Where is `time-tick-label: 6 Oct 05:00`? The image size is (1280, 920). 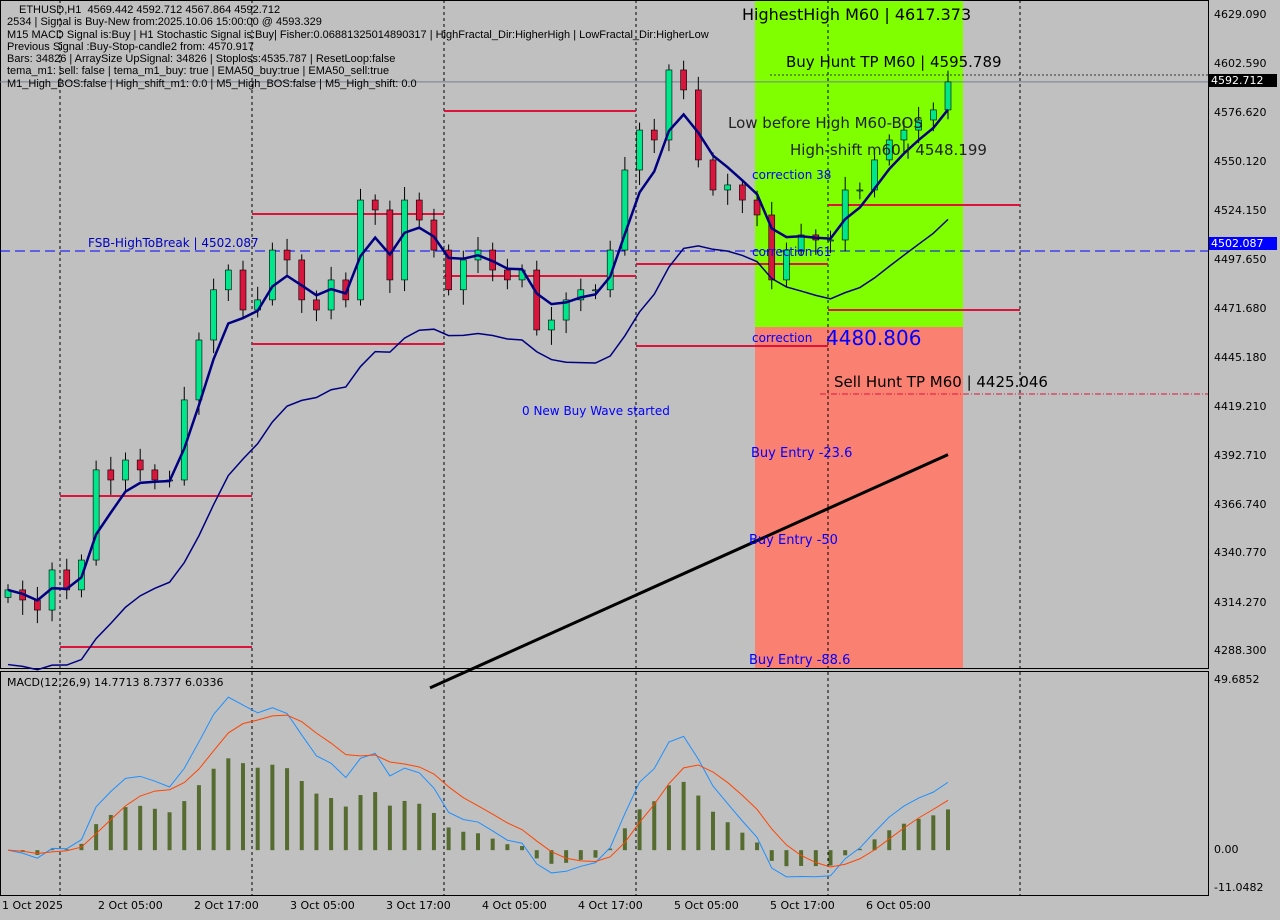 time-tick-label: 6 Oct 05:00 is located at coordinates (898, 905).